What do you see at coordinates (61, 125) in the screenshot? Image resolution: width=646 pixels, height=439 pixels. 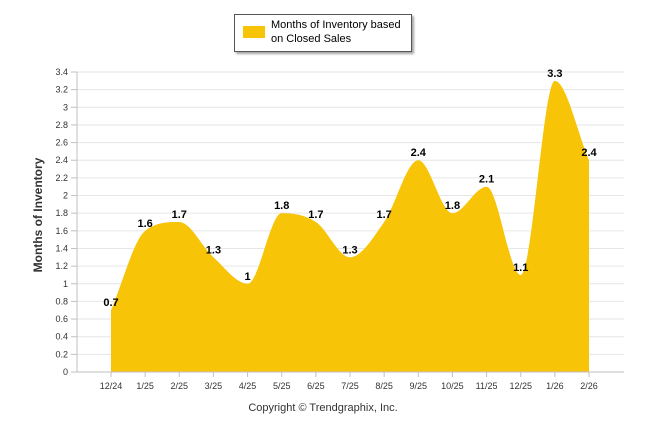 I see `y-tick-label: 2.8` at bounding box center [61, 125].